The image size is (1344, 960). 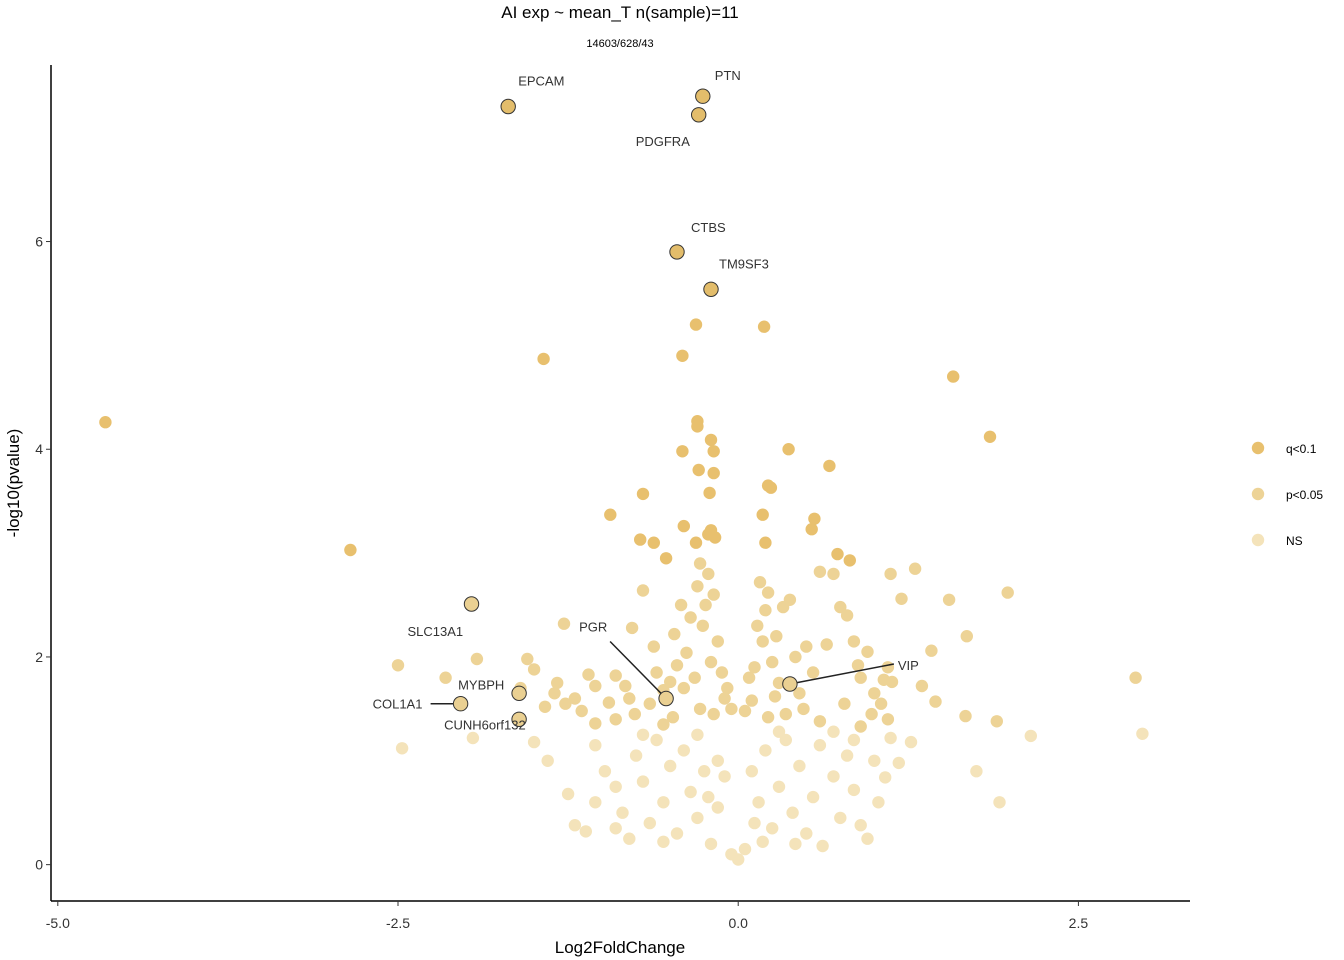 I want to click on x-axis-title: Log2FoldChange, so click(x=620, y=947).